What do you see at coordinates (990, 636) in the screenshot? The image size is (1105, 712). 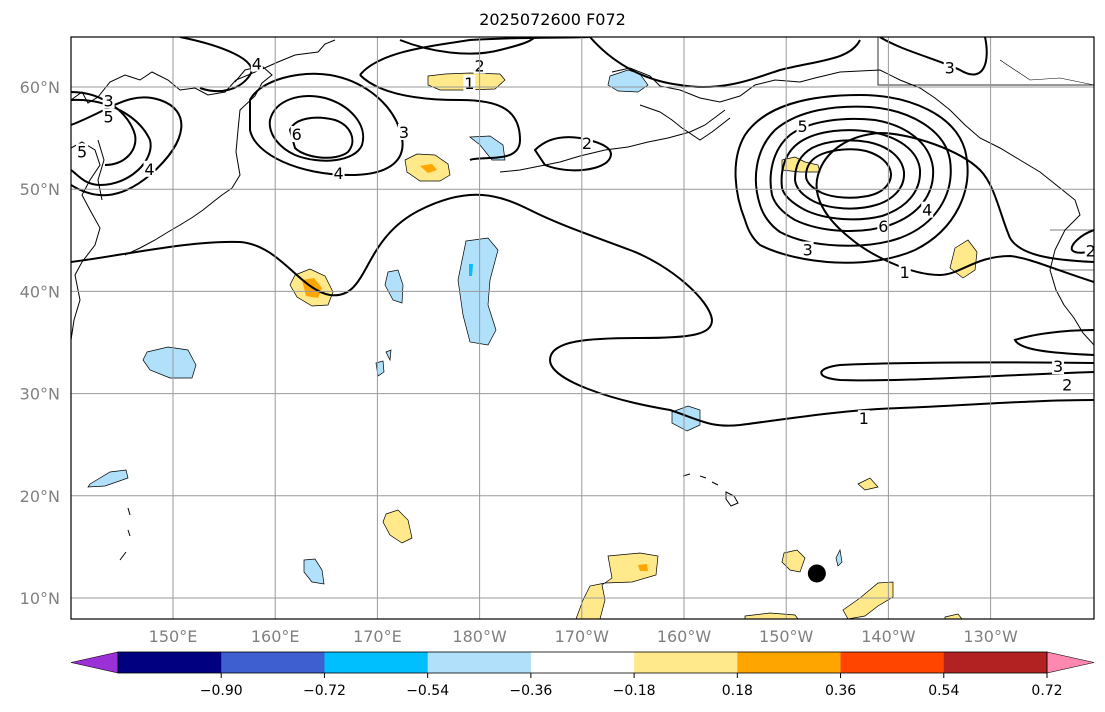 I see `lon-tick-label: 130°W` at bounding box center [990, 636].